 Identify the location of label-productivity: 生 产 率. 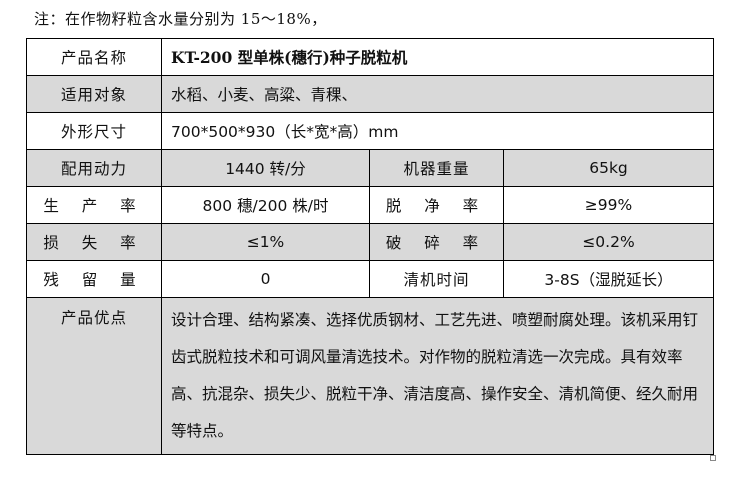
(94, 205).